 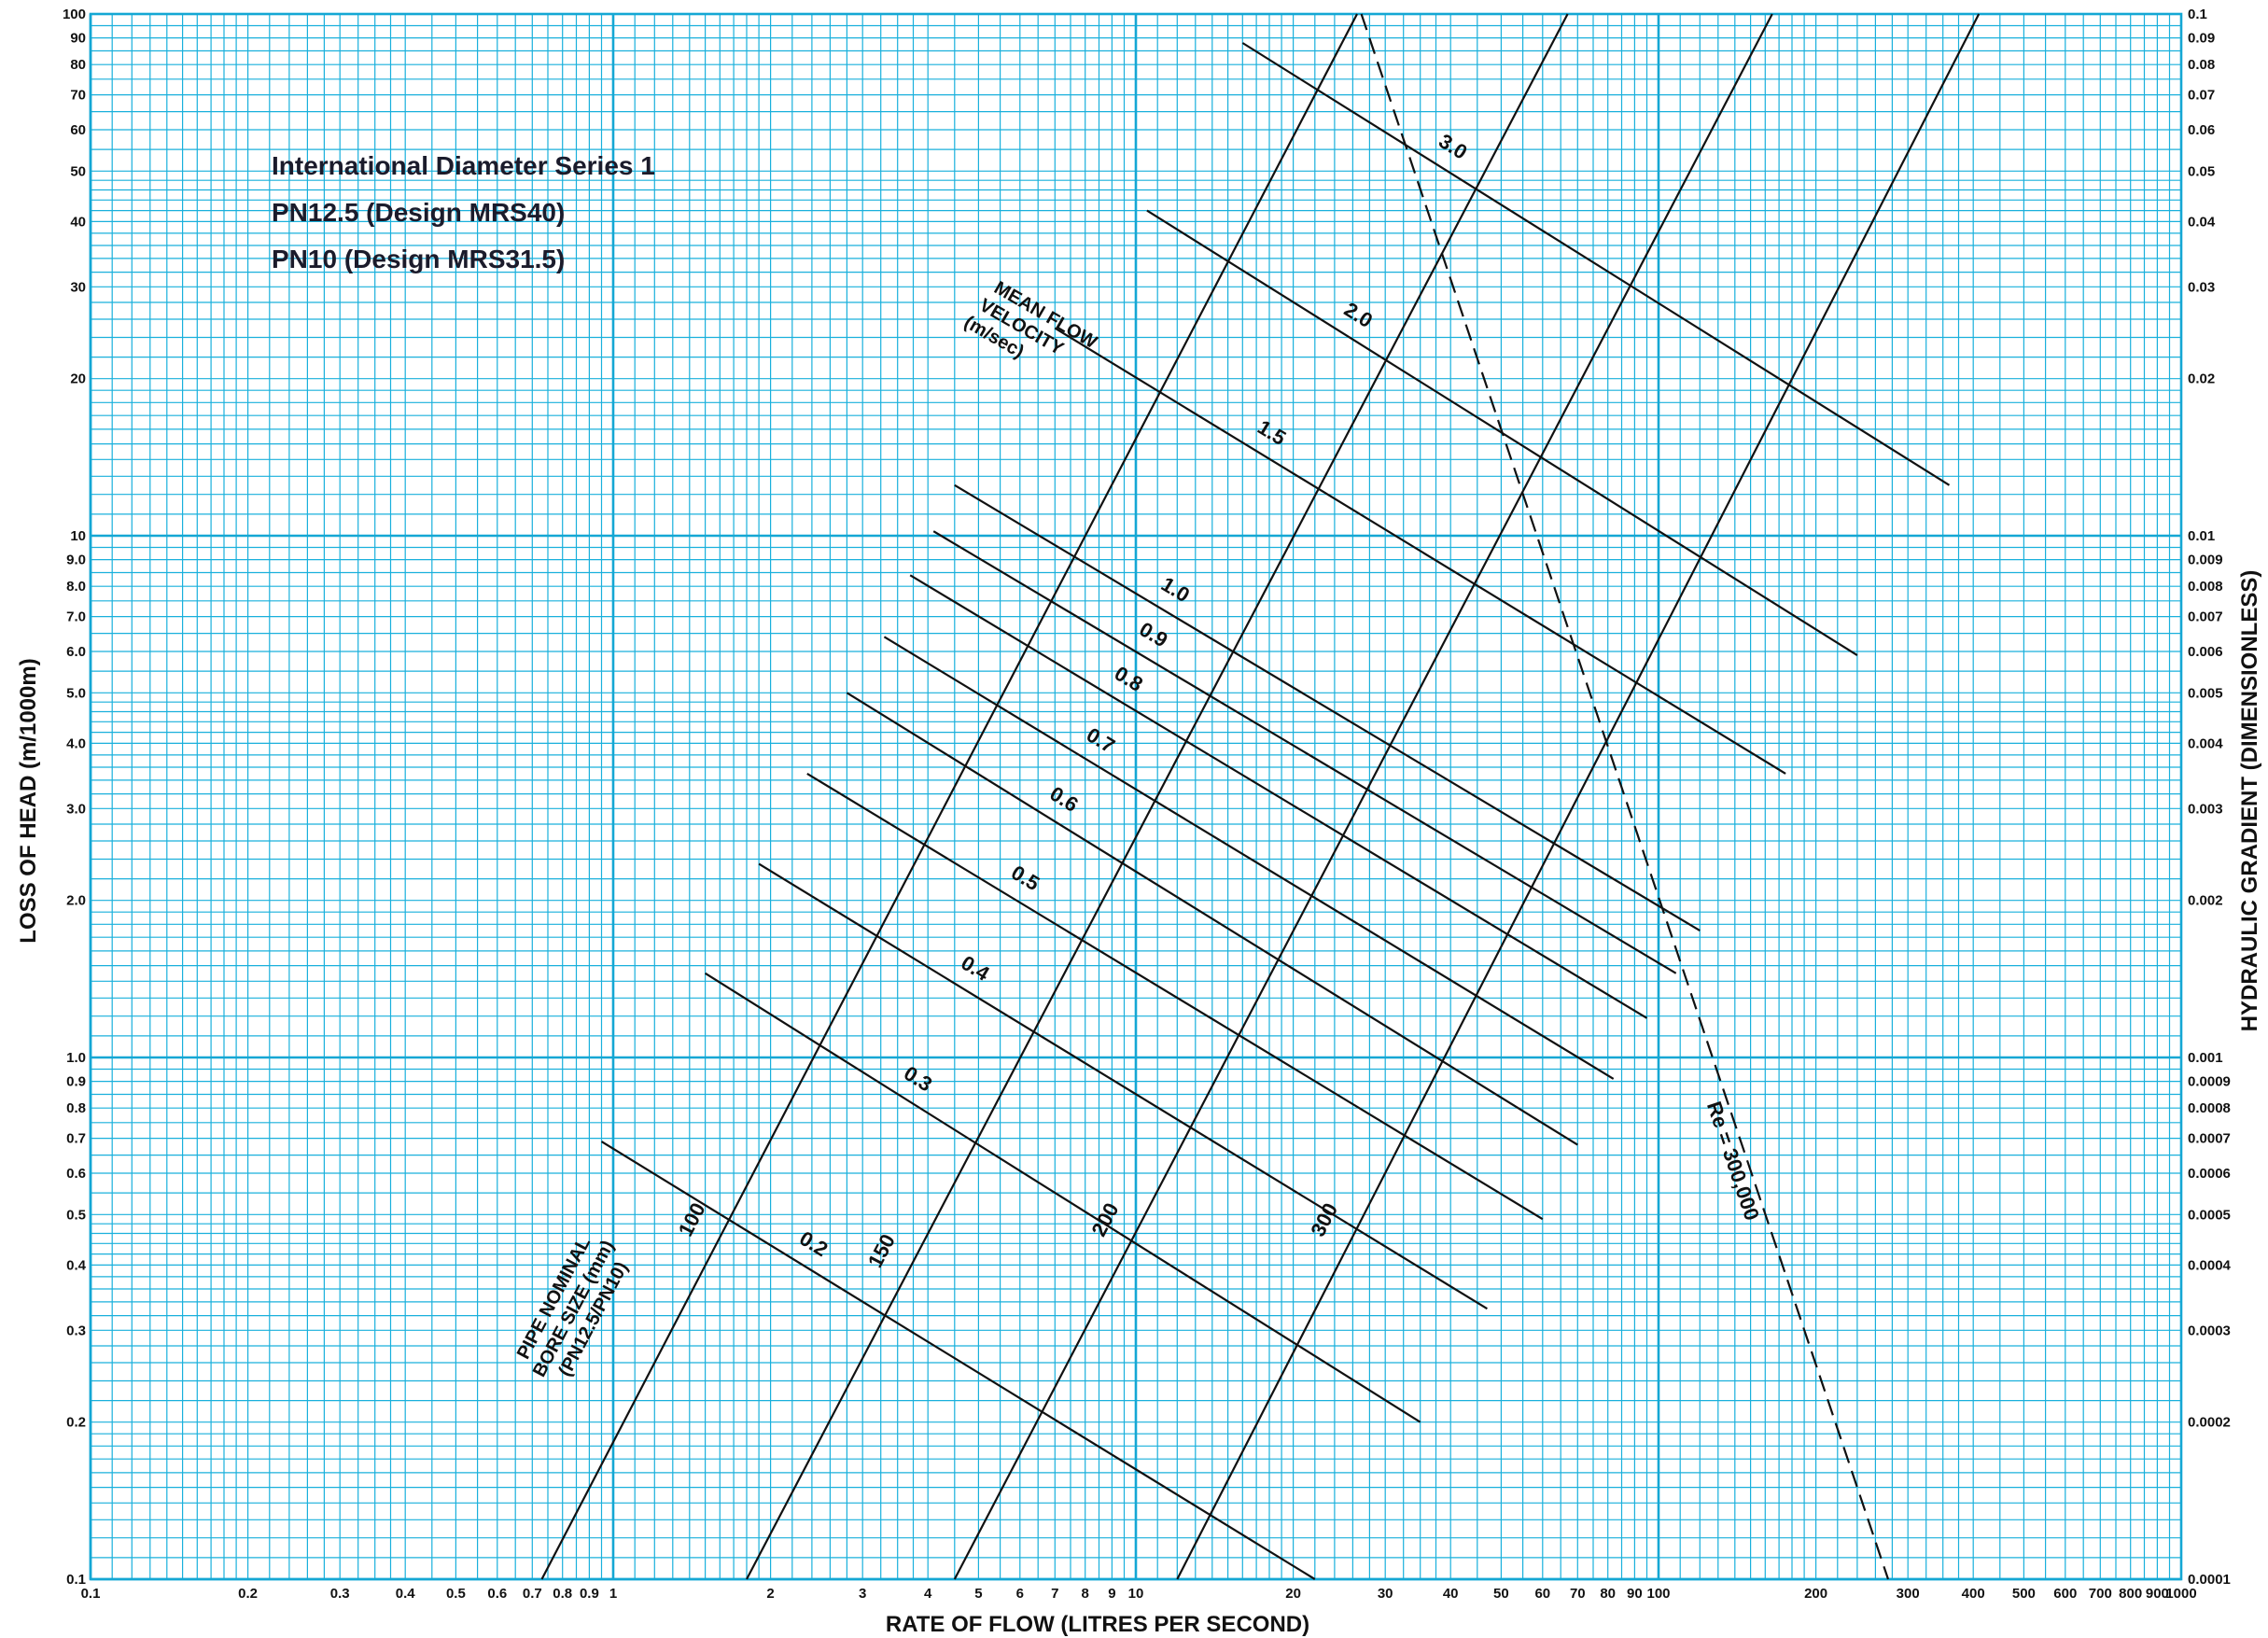 I want to click on x-tick-label: 6, so click(x=1020, y=1594).